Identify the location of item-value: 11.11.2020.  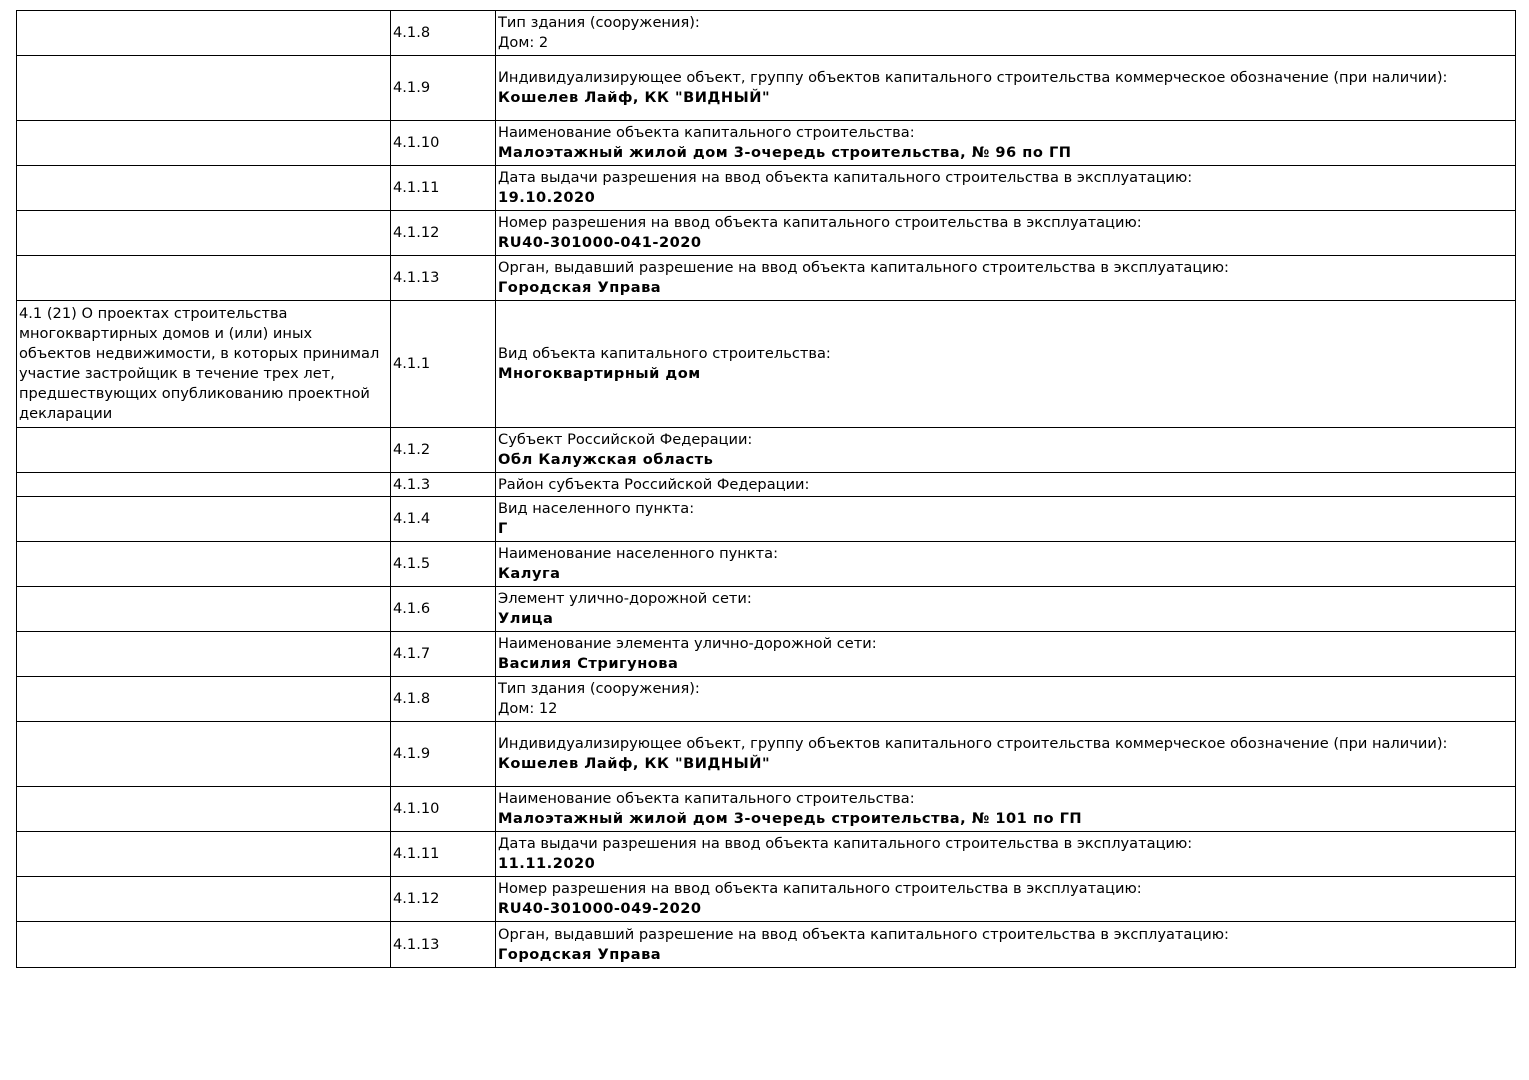
(547, 863).